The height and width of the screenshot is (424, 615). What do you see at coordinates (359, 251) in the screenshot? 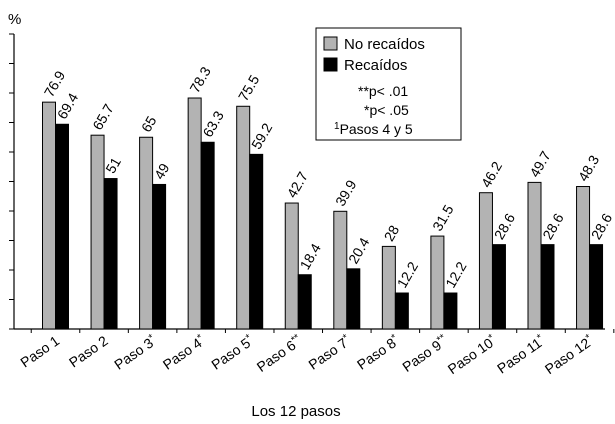
I see `value-label-recaidos: 20.4` at bounding box center [359, 251].